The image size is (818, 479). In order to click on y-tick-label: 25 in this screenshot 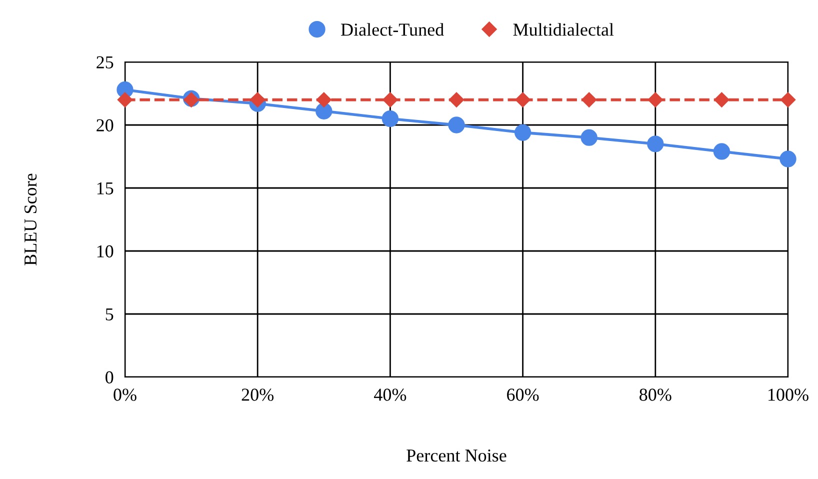, I will do `click(105, 62)`.